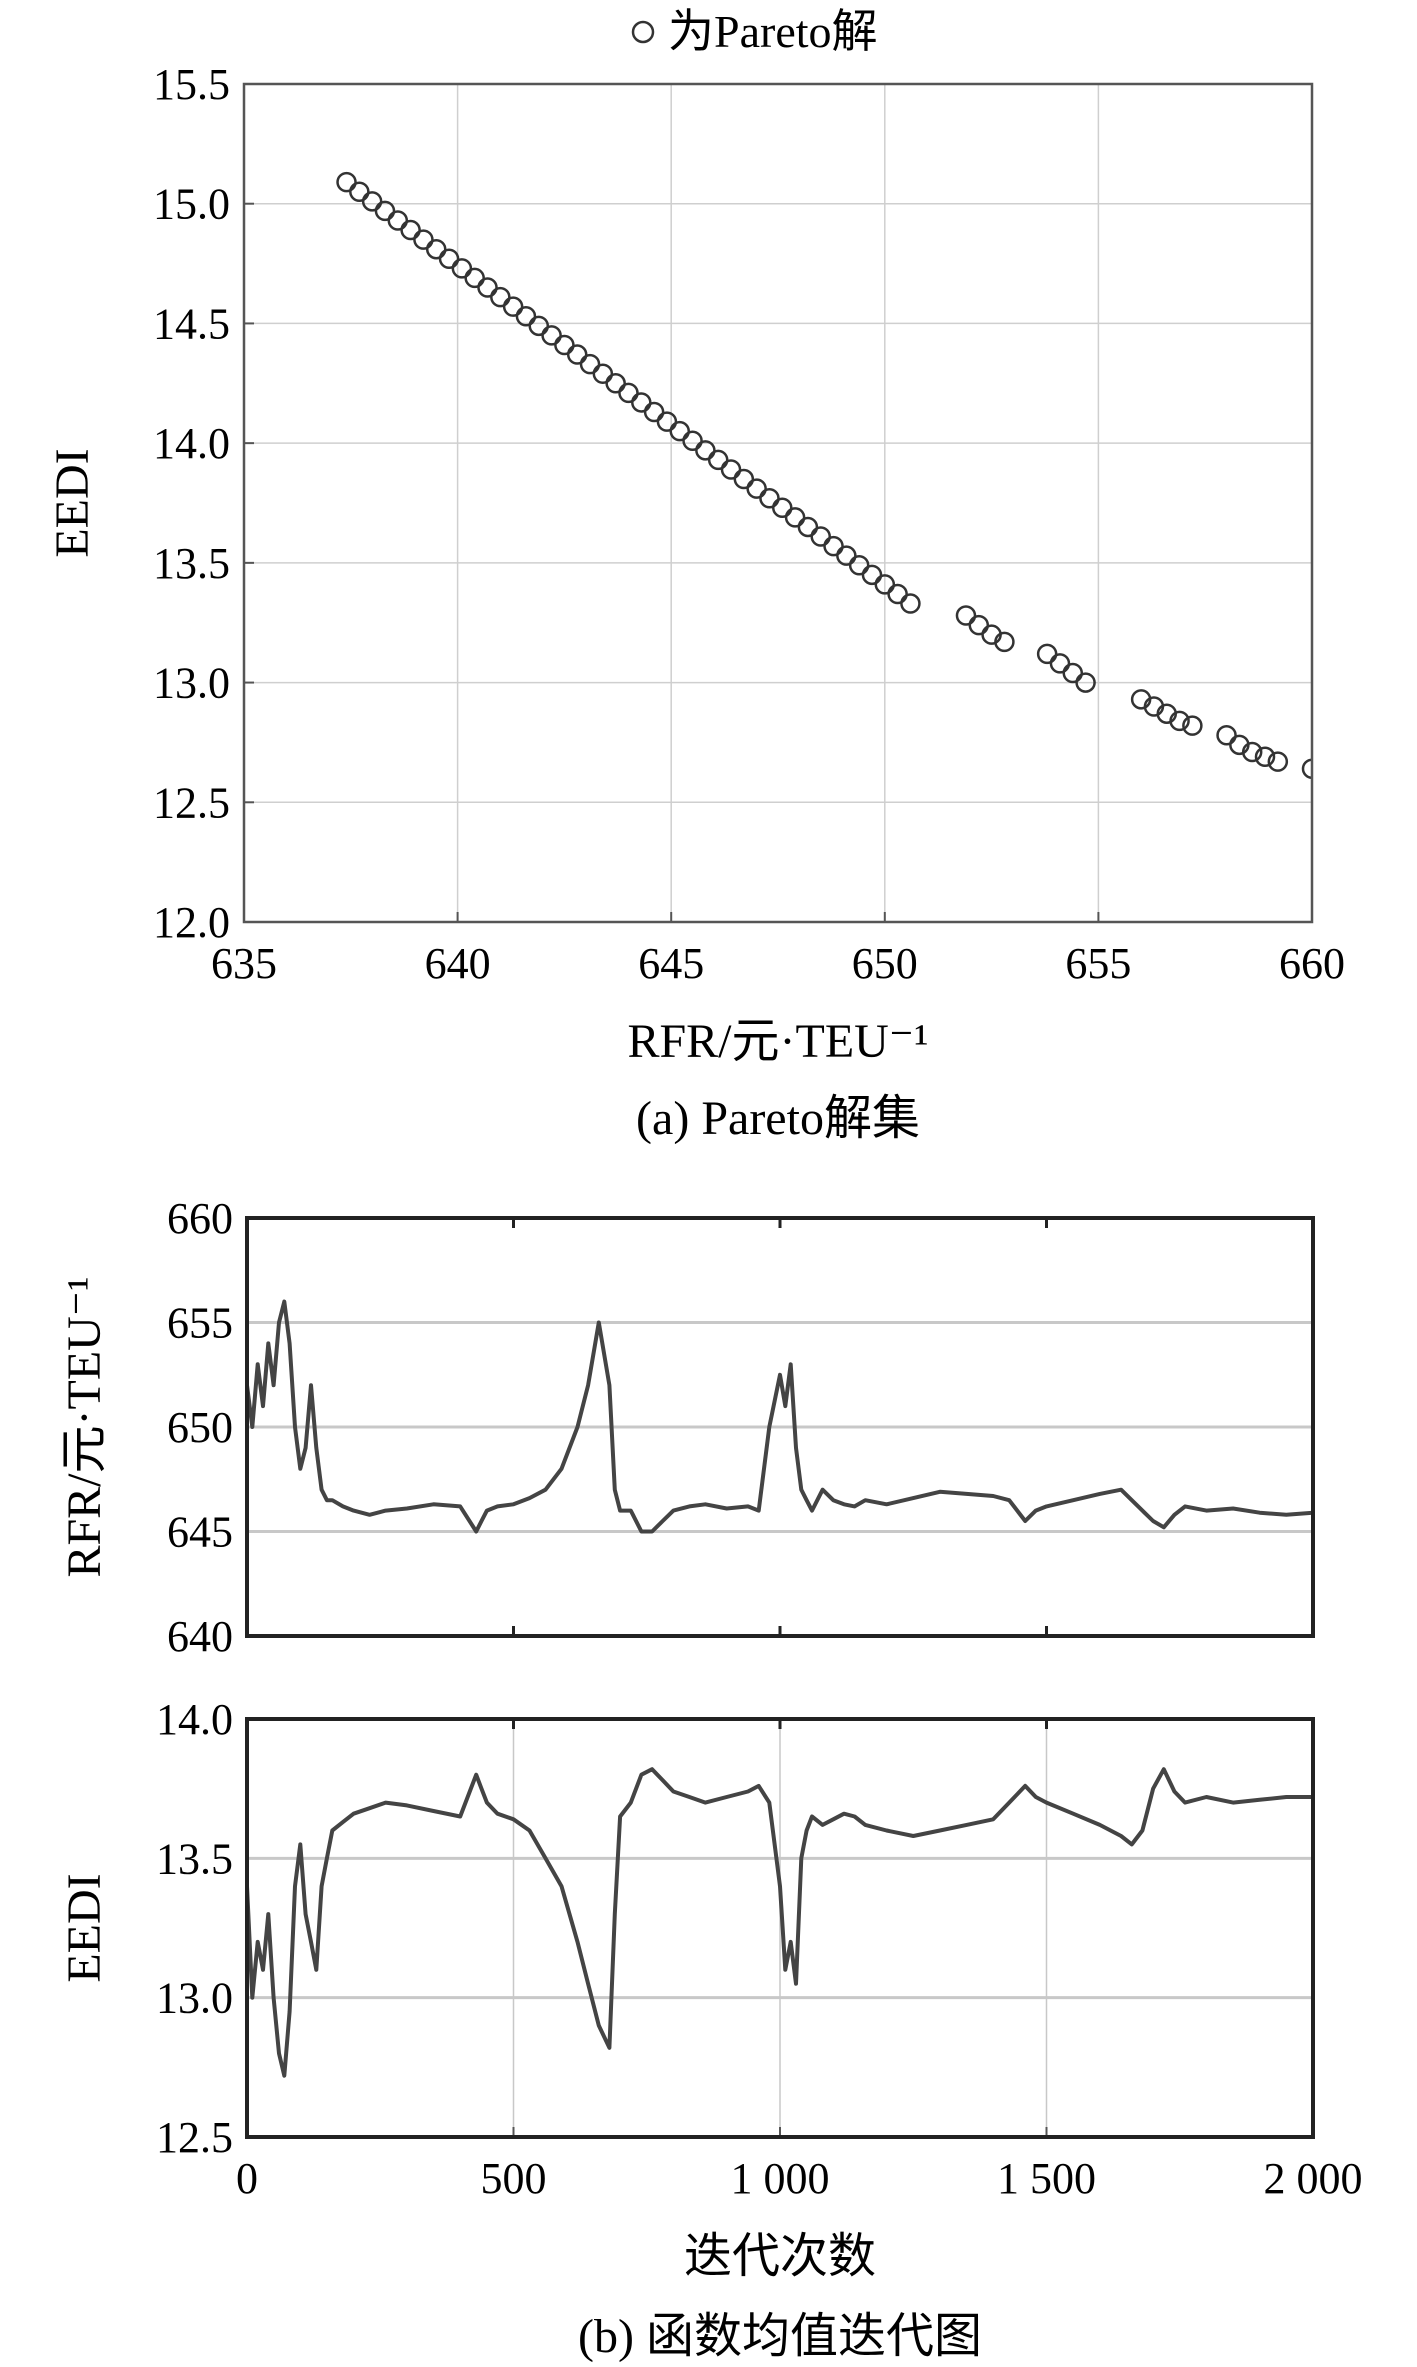  Describe the element at coordinates (191, 922) in the screenshot. I see `y-tick-label: 12.0` at that location.